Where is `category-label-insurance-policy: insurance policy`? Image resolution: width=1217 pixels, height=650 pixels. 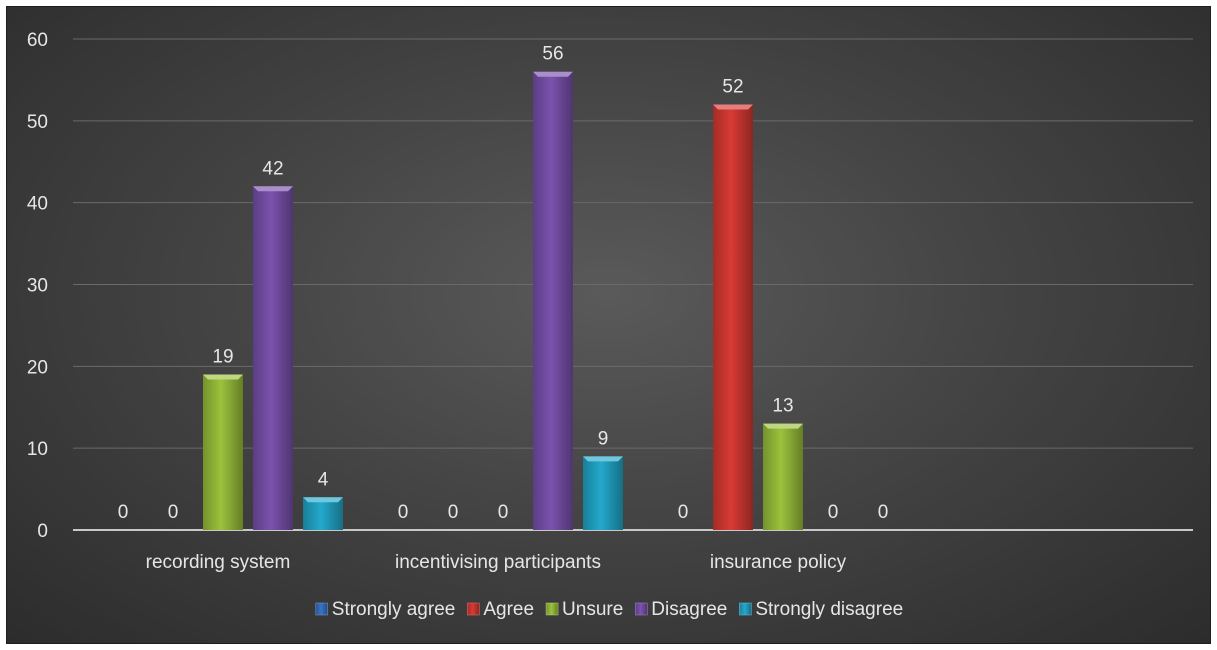 category-label-insurance-policy: insurance policy is located at coordinates (778, 562).